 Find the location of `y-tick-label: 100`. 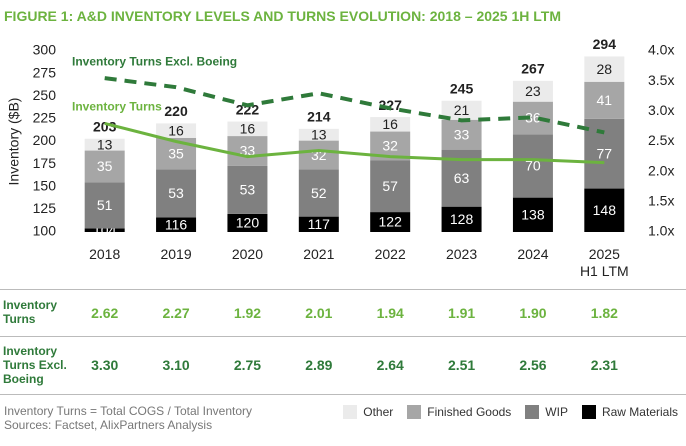

y-tick-label: 100 is located at coordinates (45, 231).